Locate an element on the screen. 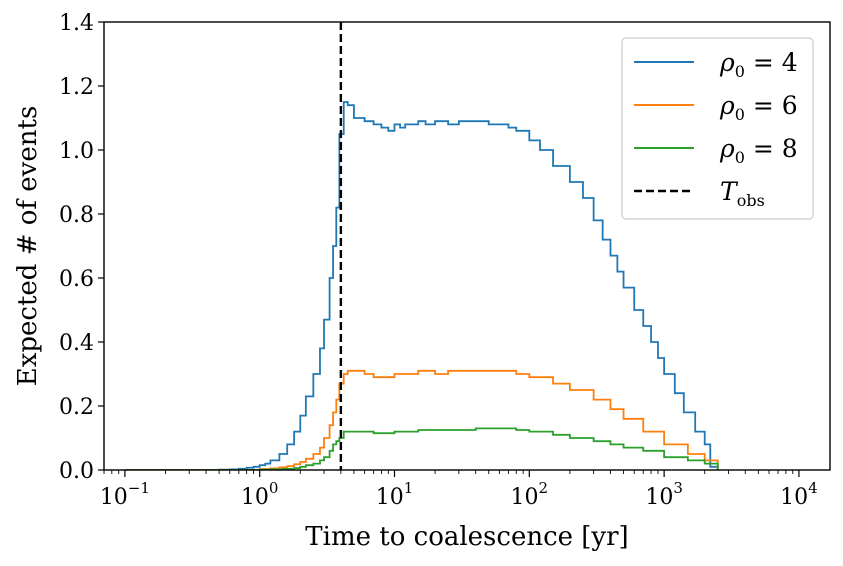 The width and height of the screenshot is (843, 566). legend-label-t-obs: Tobs is located at coordinates (742, 193).